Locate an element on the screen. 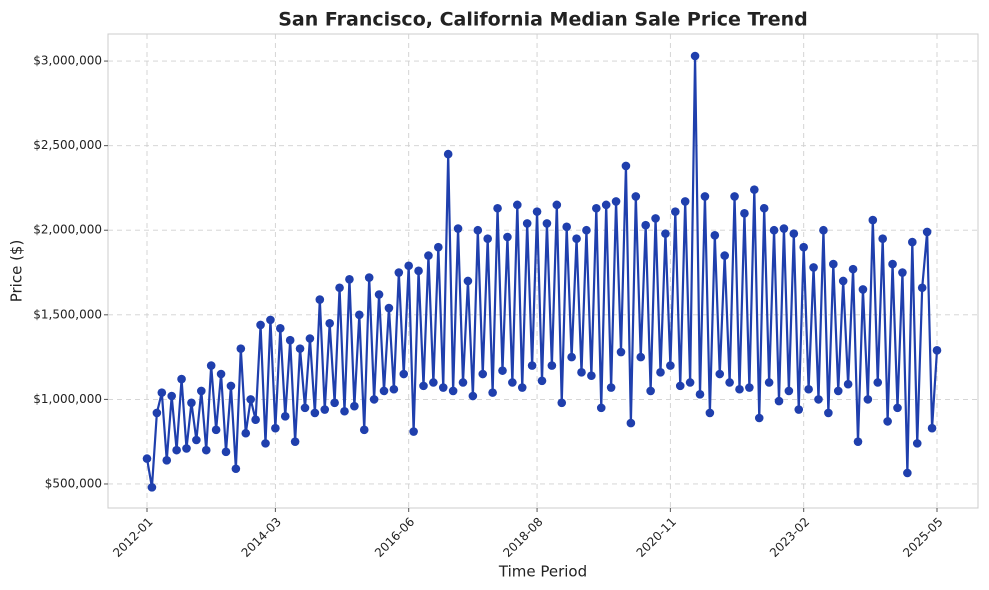 The image size is (989, 590). x-tick-label: 2023-02 is located at coordinates (789, 537).